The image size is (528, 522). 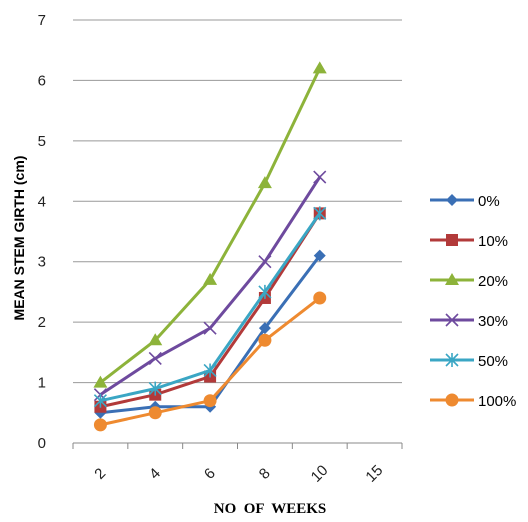 I want to click on legend-item: 30%, so click(x=469, y=321).